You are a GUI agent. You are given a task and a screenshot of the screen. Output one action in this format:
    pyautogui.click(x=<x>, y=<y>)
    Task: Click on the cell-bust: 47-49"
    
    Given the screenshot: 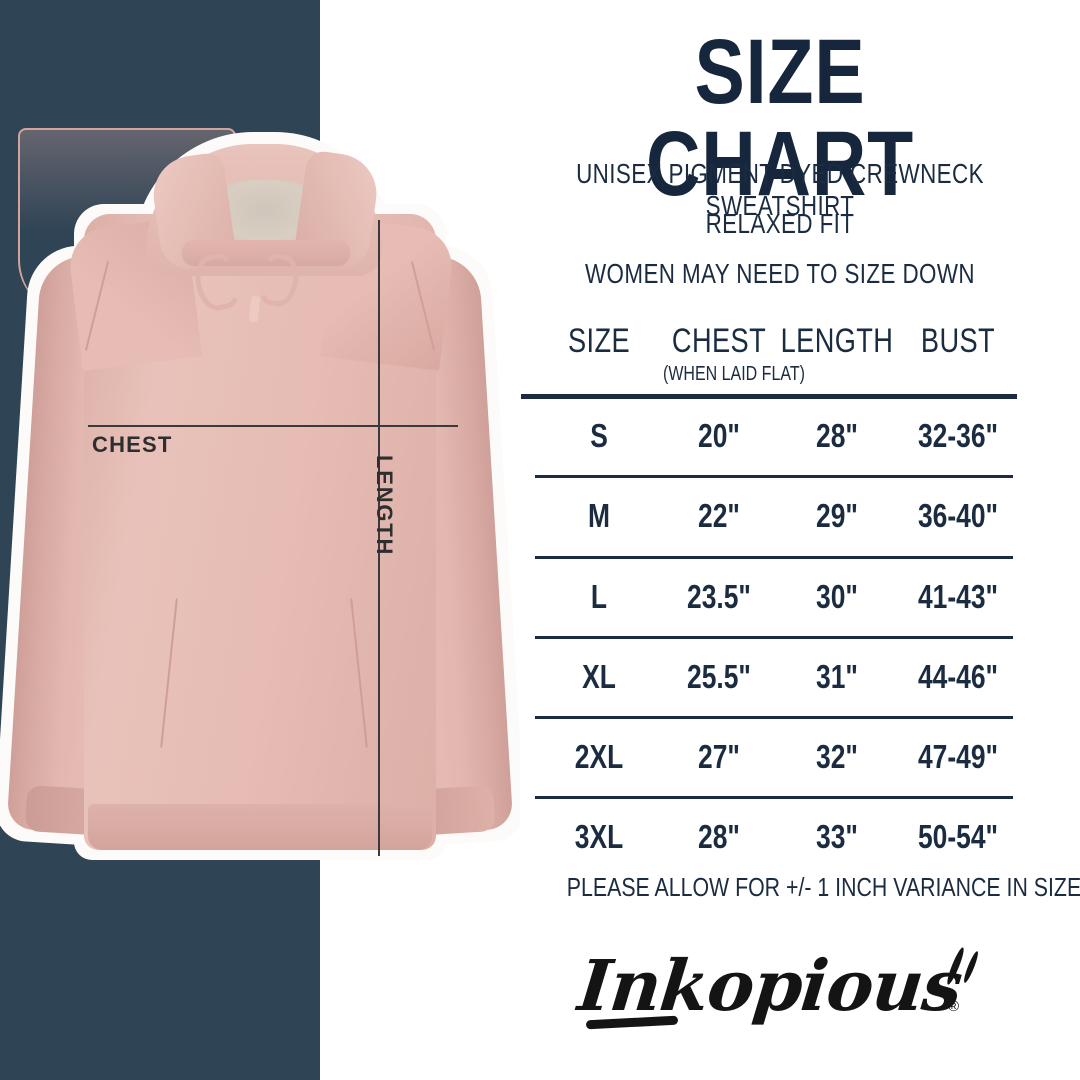 What is the action you would take?
    pyautogui.click(x=958, y=756)
    